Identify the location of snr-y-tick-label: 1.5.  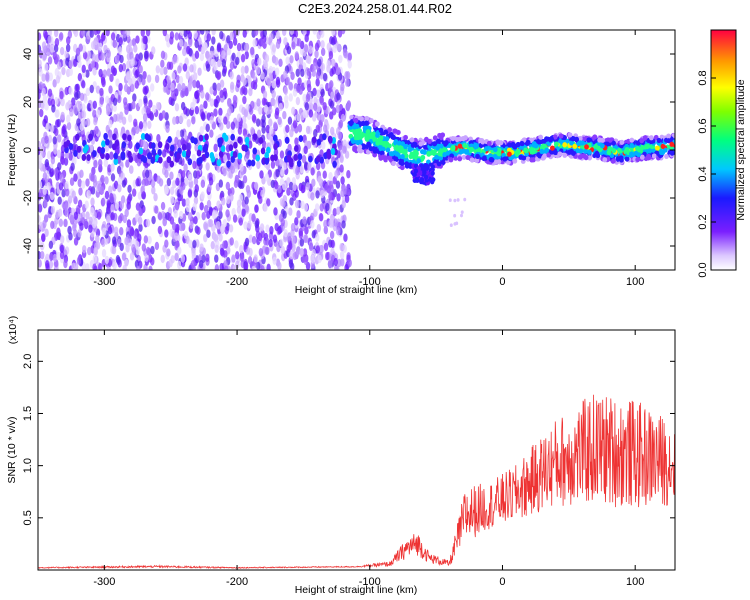
(28, 413).